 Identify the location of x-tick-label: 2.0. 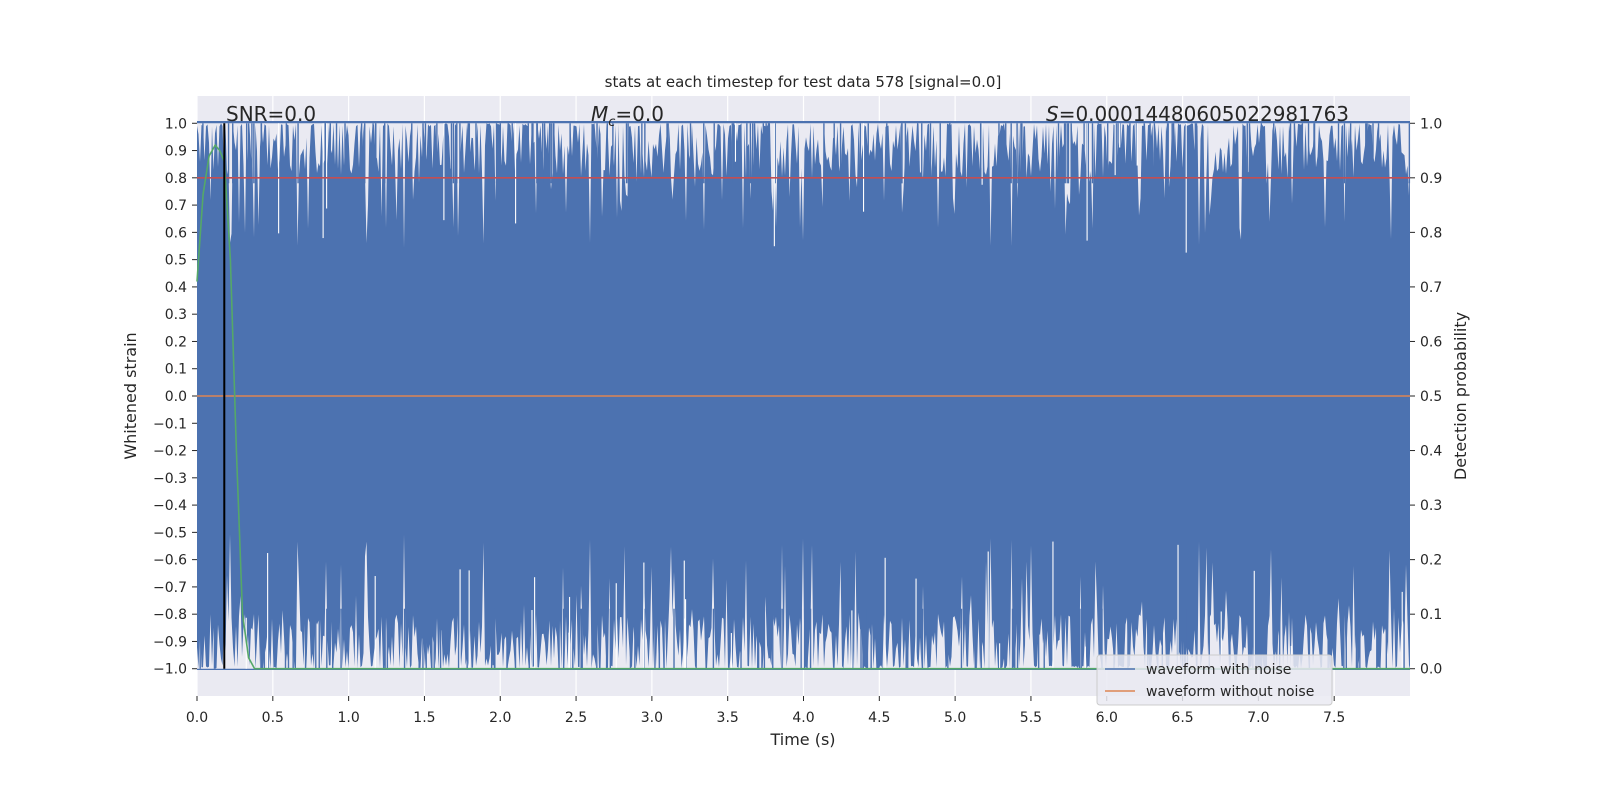
(500, 718).